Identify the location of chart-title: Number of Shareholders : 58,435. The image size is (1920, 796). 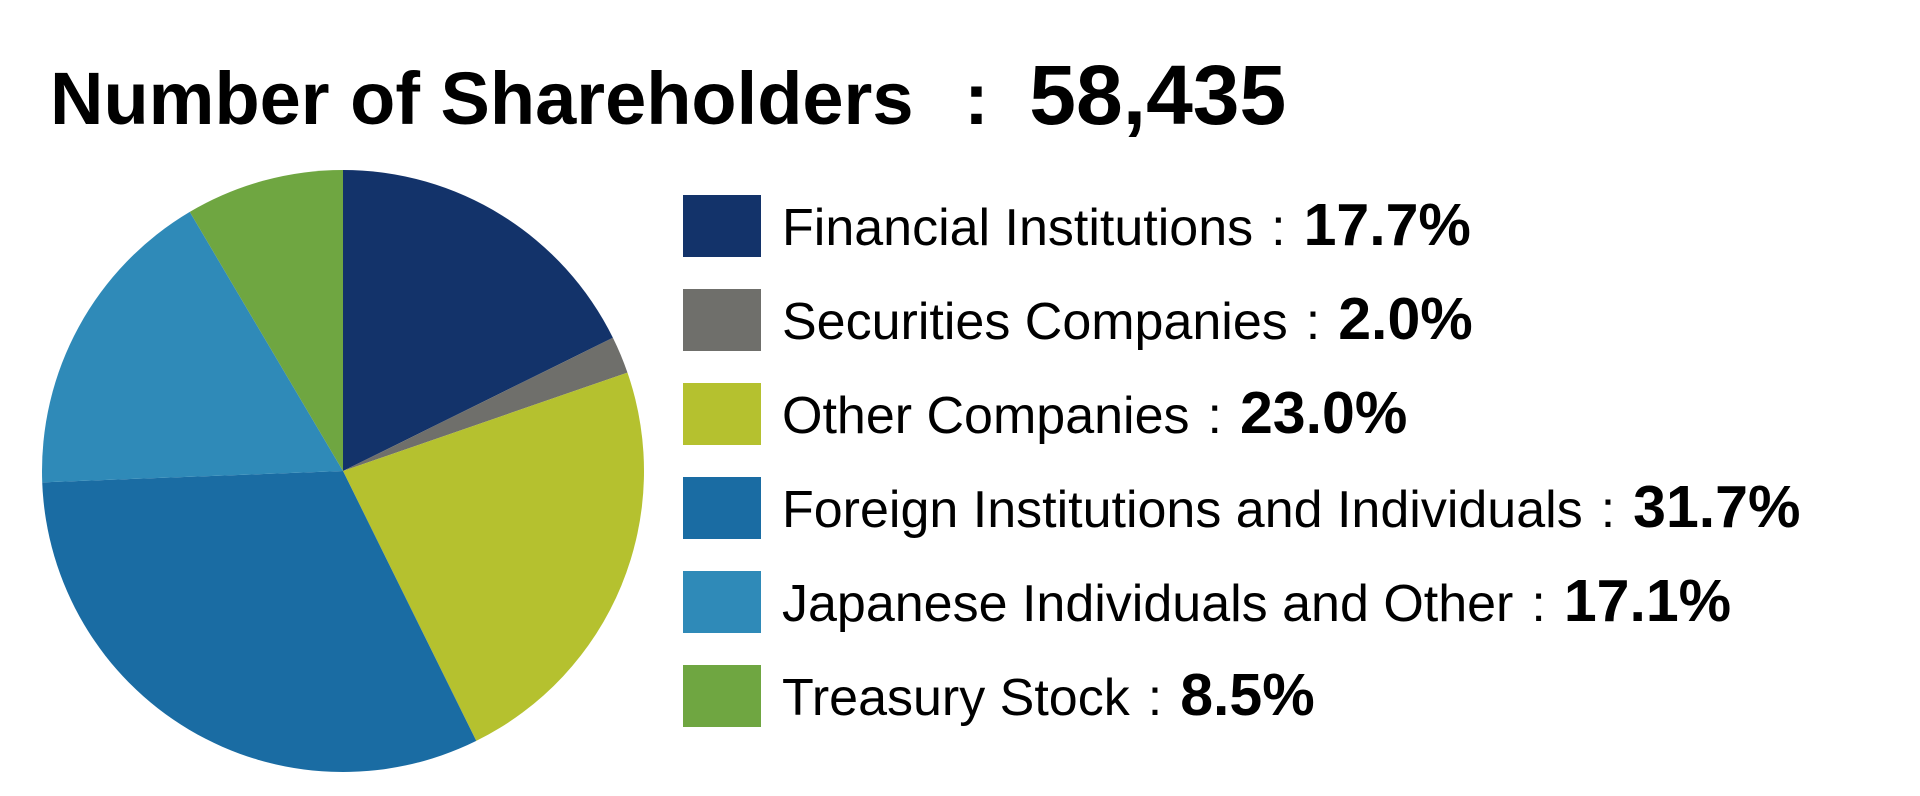
(668, 95).